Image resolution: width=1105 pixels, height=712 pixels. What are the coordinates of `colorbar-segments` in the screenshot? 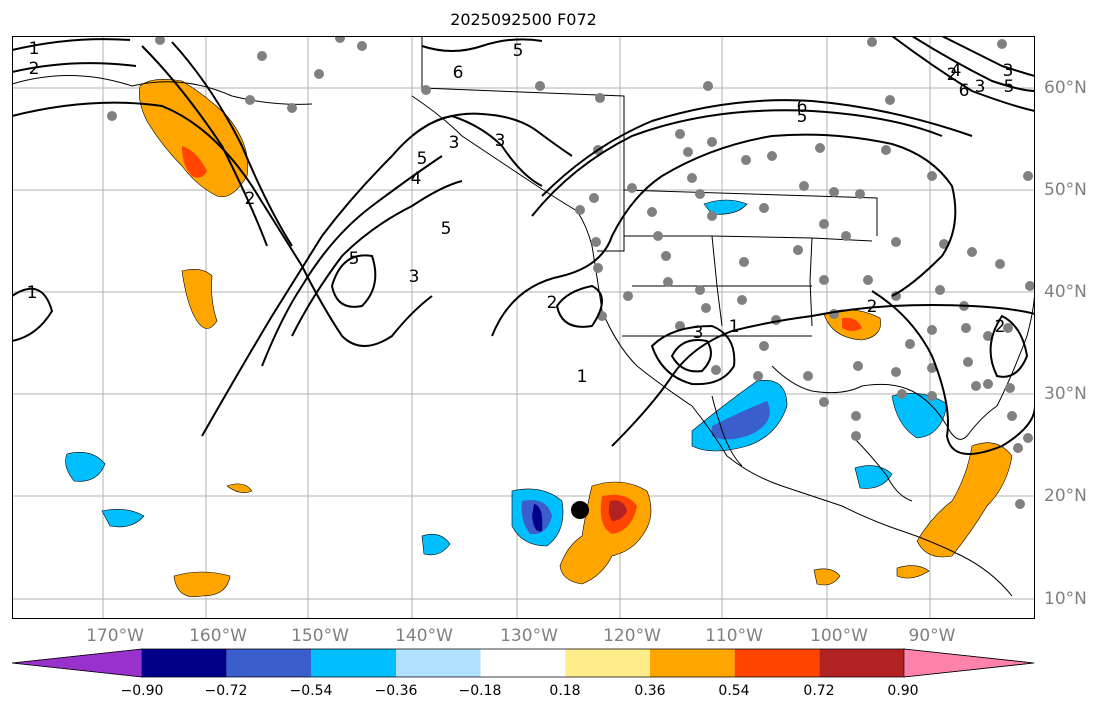 It's located at (523, 663).